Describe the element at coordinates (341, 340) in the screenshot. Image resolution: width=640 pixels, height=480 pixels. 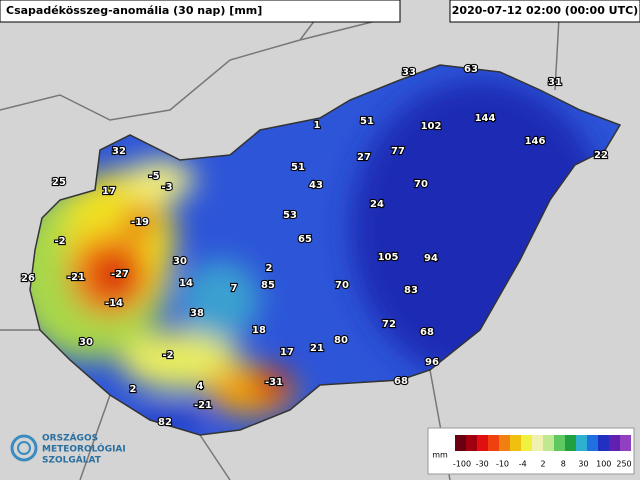
I see `station-value: 80` at that location.